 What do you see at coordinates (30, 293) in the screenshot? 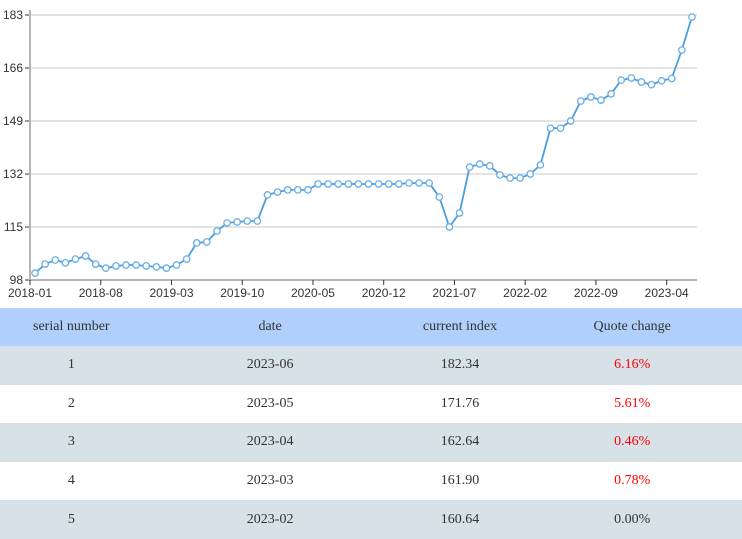
I see `x-tick-label: 2018-01` at bounding box center [30, 293].